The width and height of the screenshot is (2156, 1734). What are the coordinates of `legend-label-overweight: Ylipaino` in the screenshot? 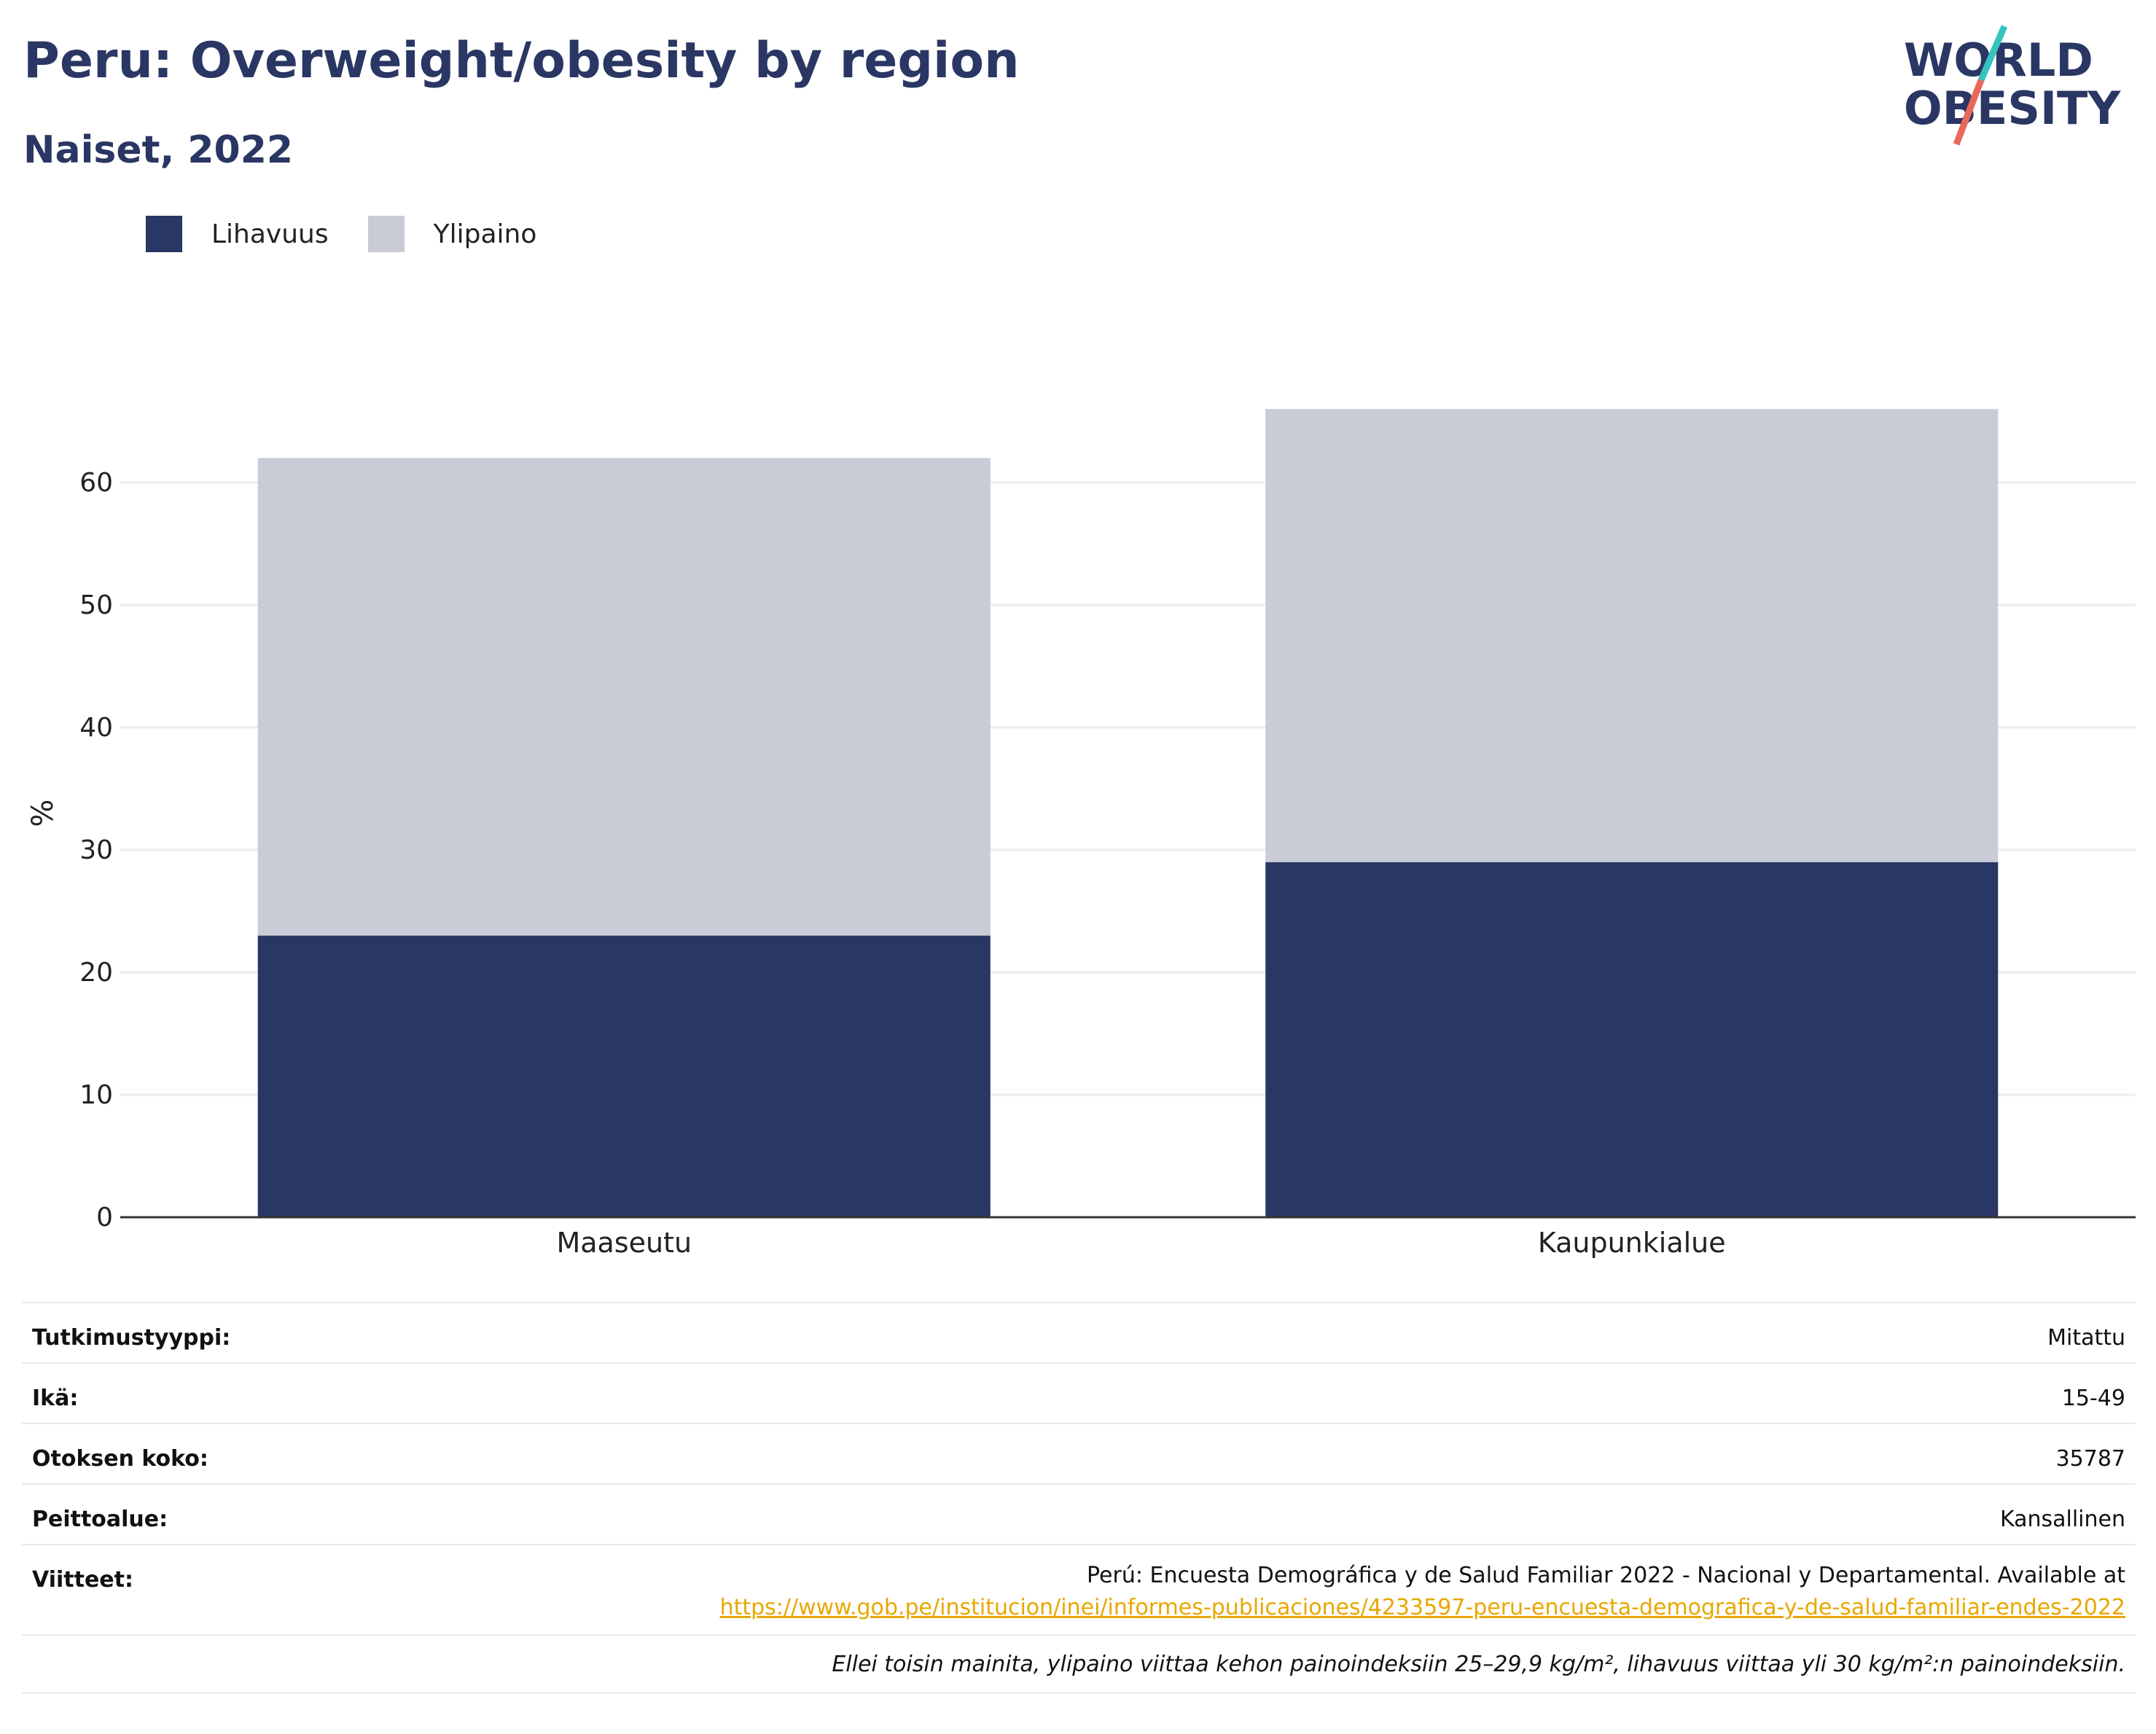 It's located at (485, 234).